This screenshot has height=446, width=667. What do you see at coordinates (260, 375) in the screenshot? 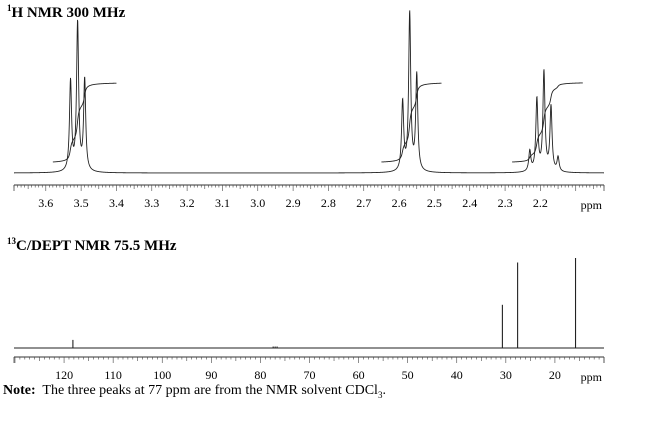
I see `1-tick-label: 80` at bounding box center [260, 375].